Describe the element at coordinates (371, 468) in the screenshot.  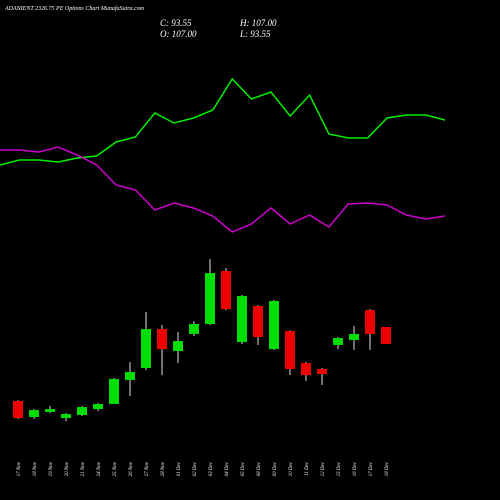
I see `x-tick-label: 17 Dec` at that location.